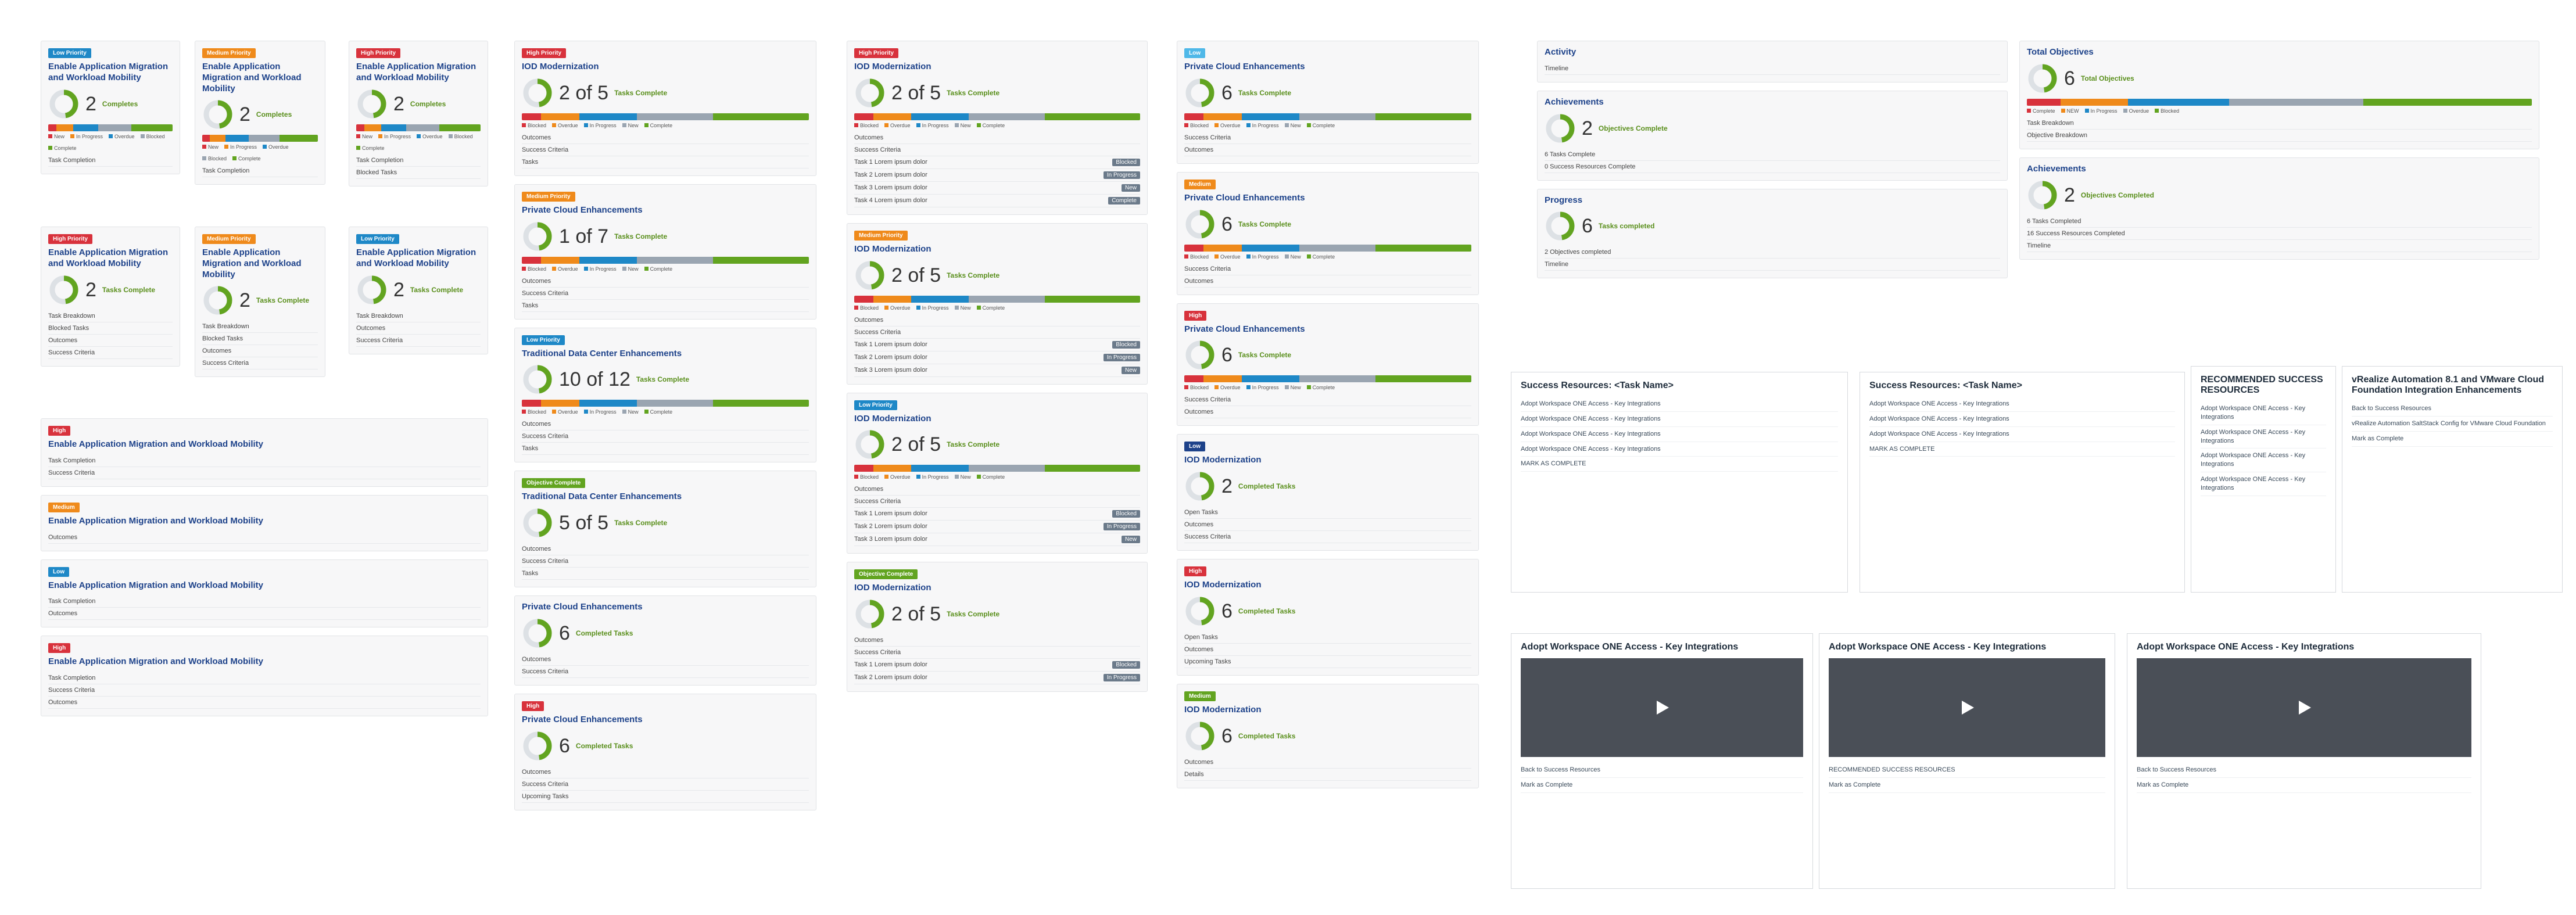  Describe the element at coordinates (1200, 696) in the screenshot. I see `priority-tag: Medium` at that location.